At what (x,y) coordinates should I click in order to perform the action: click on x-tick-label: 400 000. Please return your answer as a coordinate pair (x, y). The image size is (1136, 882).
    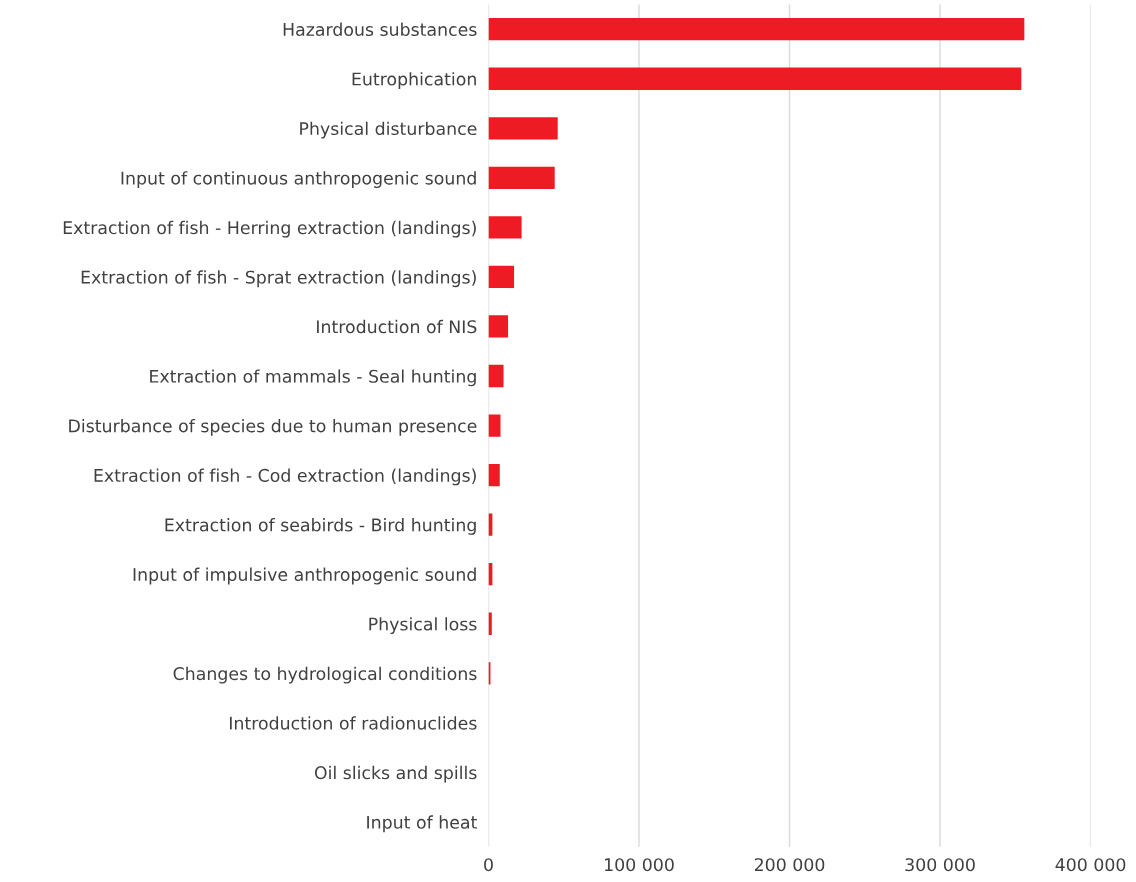
    Looking at the image, I should click on (1090, 865).